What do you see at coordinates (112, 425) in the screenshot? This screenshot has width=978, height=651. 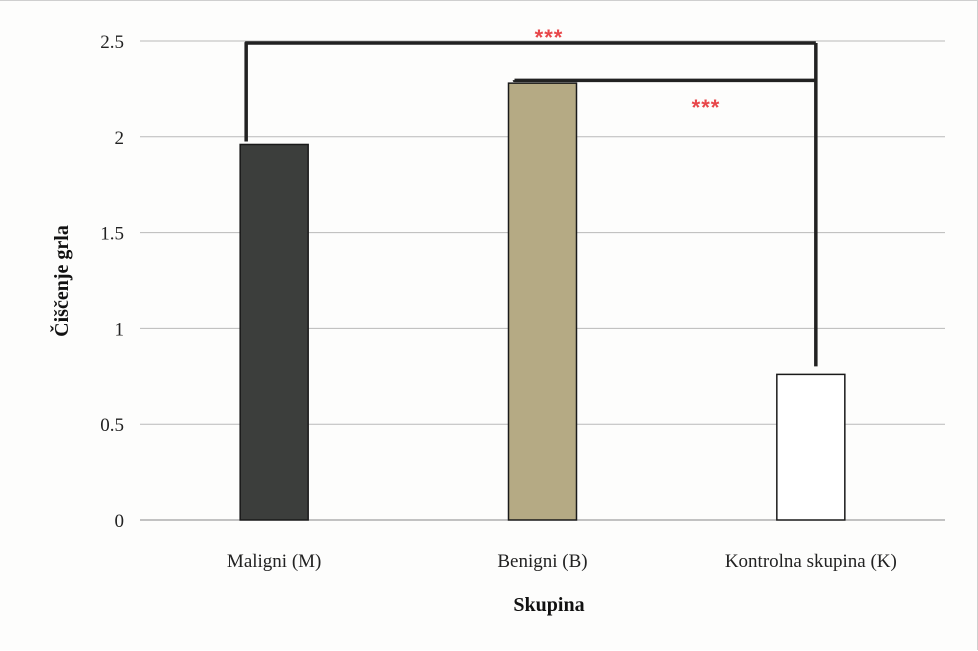 I see `y-tick-label: 0.5` at bounding box center [112, 425].